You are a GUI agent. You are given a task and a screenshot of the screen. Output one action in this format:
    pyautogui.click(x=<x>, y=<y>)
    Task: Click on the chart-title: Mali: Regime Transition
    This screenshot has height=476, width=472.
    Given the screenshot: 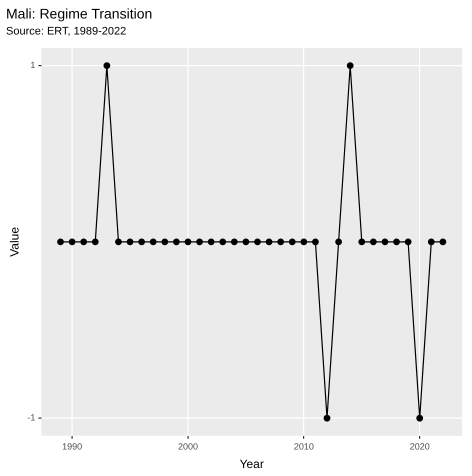 What is the action you would take?
    pyautogui.click(x=79, y=13)
    